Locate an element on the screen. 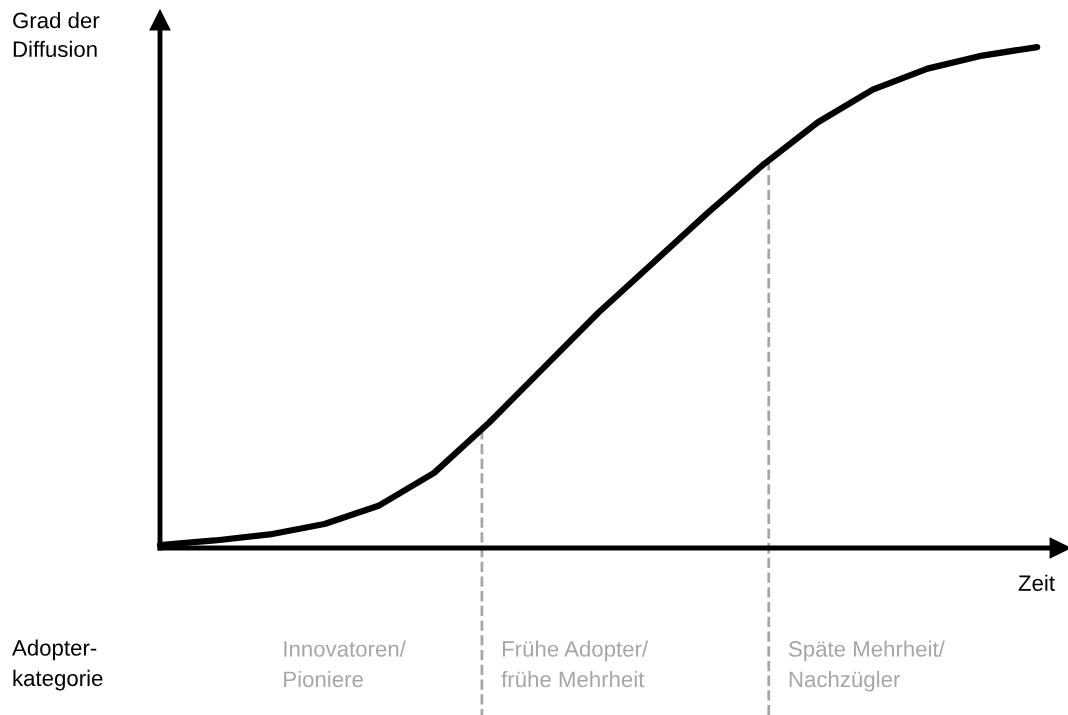 This screenshot has height=715, width=1068. text: Innovatoren/ Pioniere is located at coordinates (345, 664).